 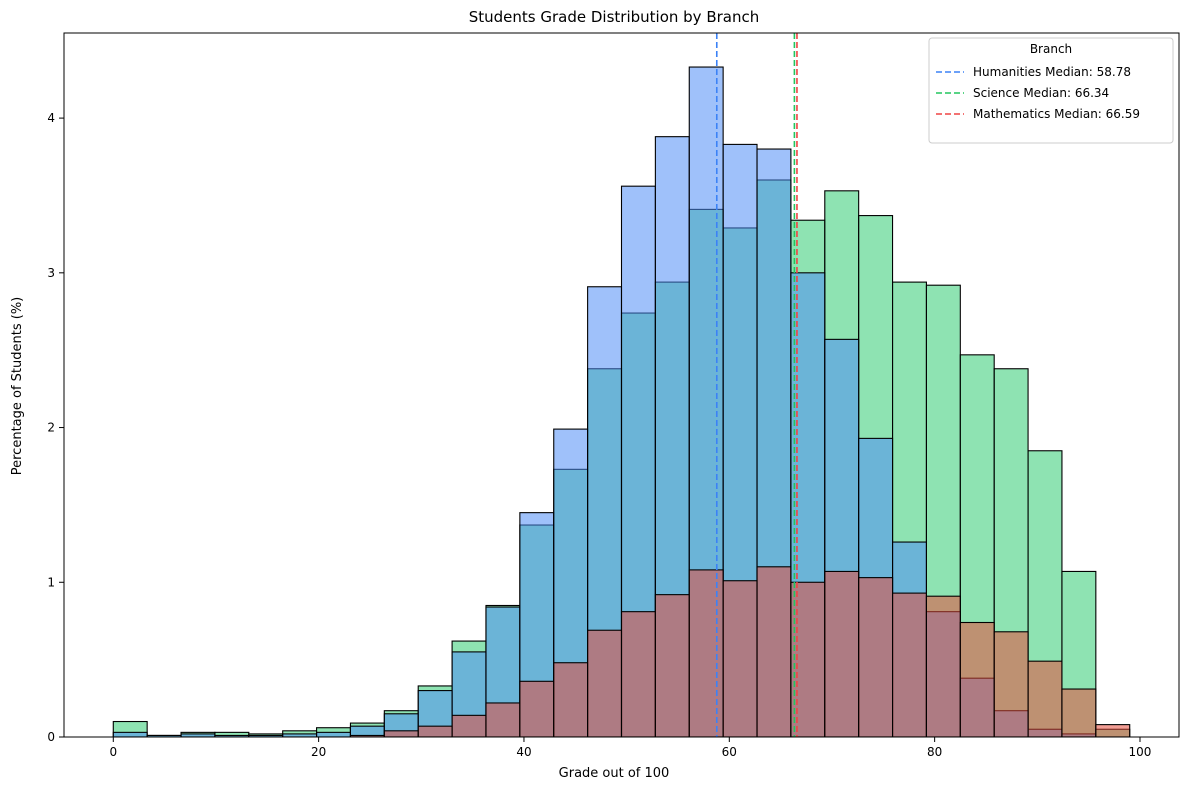 I want to click on chart-title: Students Grade Distribution by Branch, so click(x=614, y=17).